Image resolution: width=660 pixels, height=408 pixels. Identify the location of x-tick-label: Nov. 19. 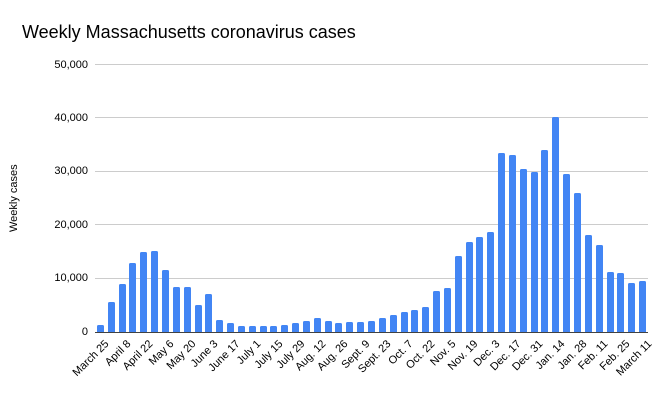
(463, 355).